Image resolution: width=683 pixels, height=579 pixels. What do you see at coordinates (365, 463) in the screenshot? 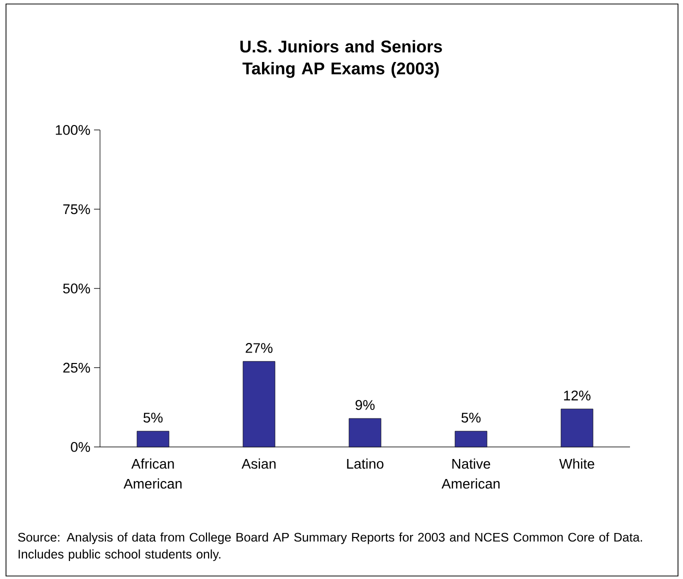
I see `x-tick-label: Latino` at bounding box center [365, 463].